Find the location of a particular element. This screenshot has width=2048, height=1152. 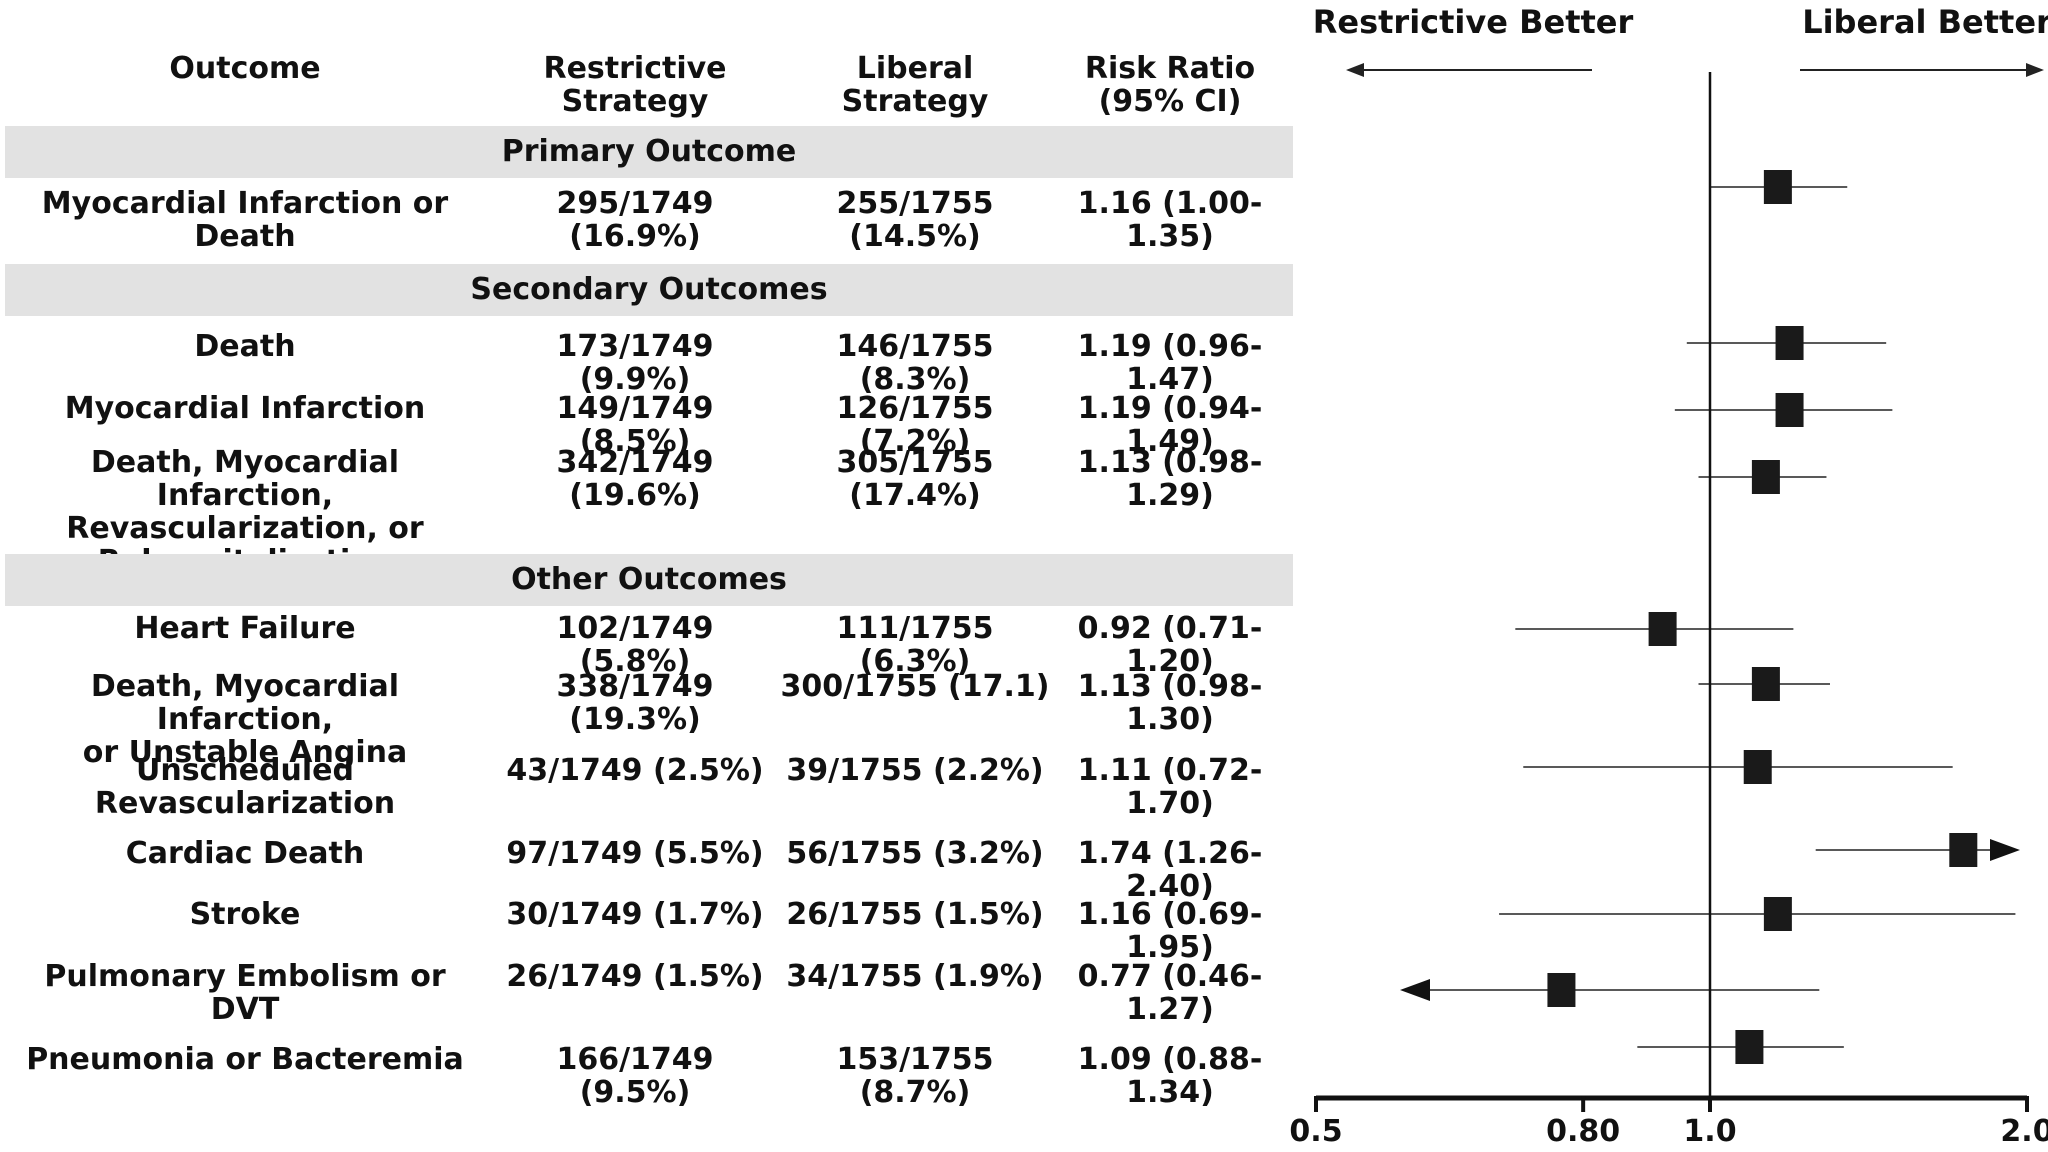

liberal-count: 305/1755 (17.4%) is located at coordinates (915, 479).